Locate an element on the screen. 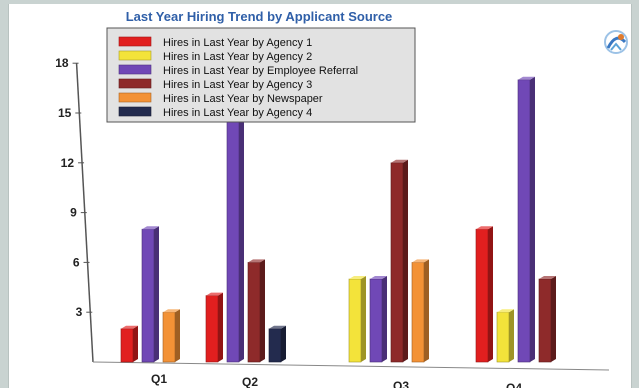 This screenshot has width=639, height=388. y-tick-label: 6 is located at coordinates (76, 262).